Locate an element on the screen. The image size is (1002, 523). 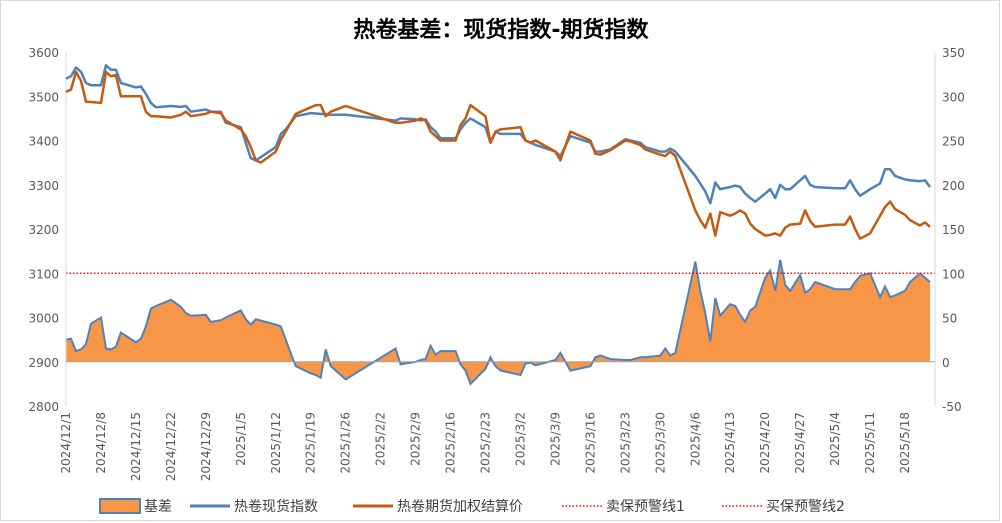
legend: 基差 热卷现货指数 热卷期货加权结算价 卖保预警线1 买保预警线2 is located at coordinates (472, 506).